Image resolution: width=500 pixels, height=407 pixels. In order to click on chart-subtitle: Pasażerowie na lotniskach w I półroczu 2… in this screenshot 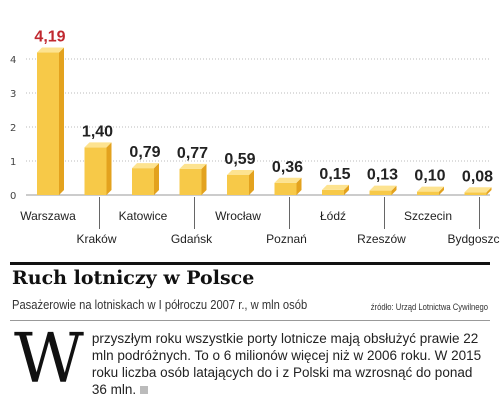, I will do `click(160, 304)`.